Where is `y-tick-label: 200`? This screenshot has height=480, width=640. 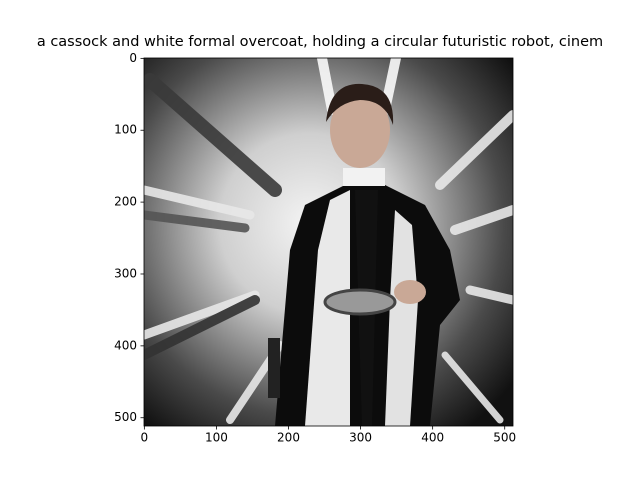
y-tick-label: 200 is located at coordinates (125, 202).